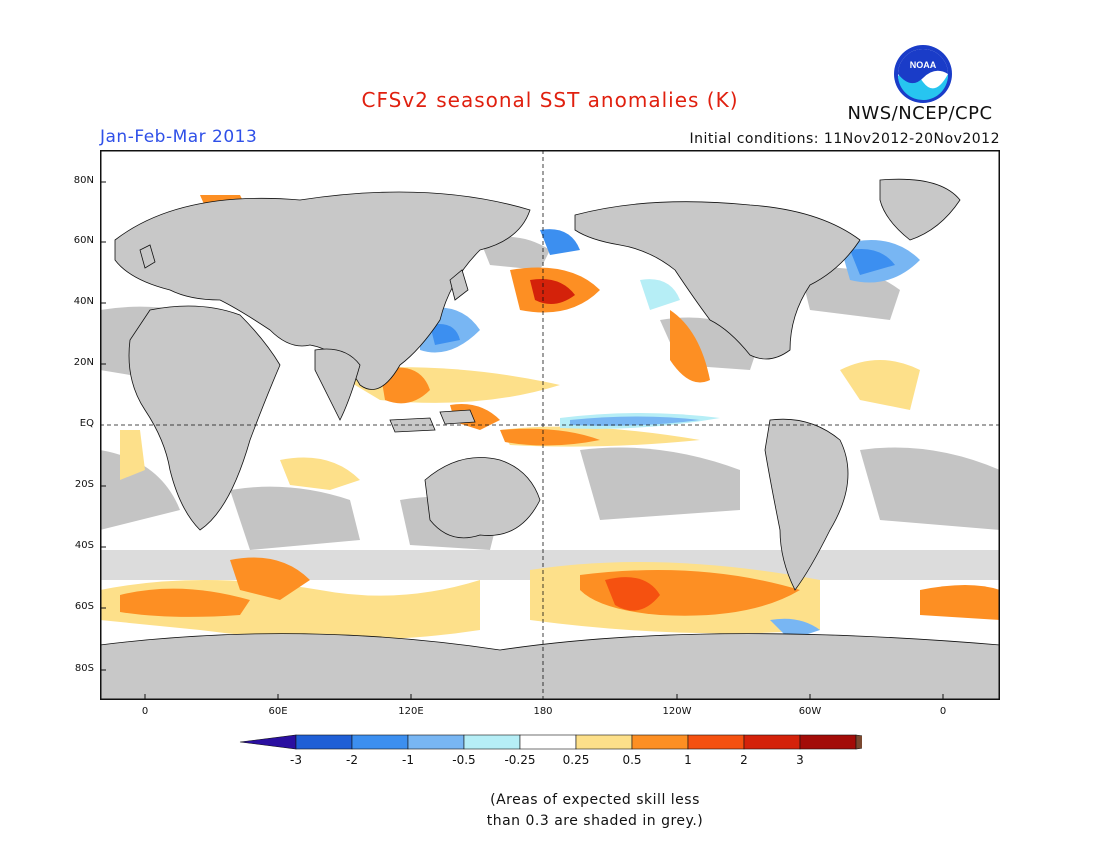 Image resolution: width=1100 pixels, height=850 pixels. Describe the element at coordinates (632, 760) in the screenshot. I see `colorbar-label: 0.5` at that location.